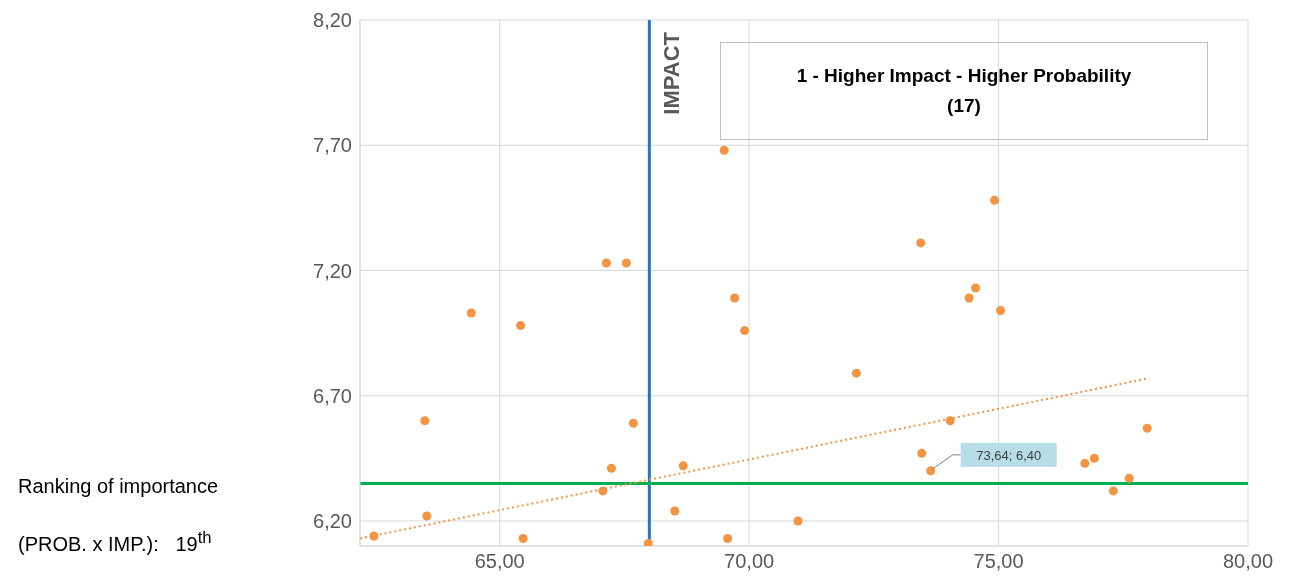 The width and height of the screenshot is (1300, 576). What do you see at coordinates (332, 20) in the screenshot?
I see `y-tick-label: 8,20` at bounding box center [332, 20].